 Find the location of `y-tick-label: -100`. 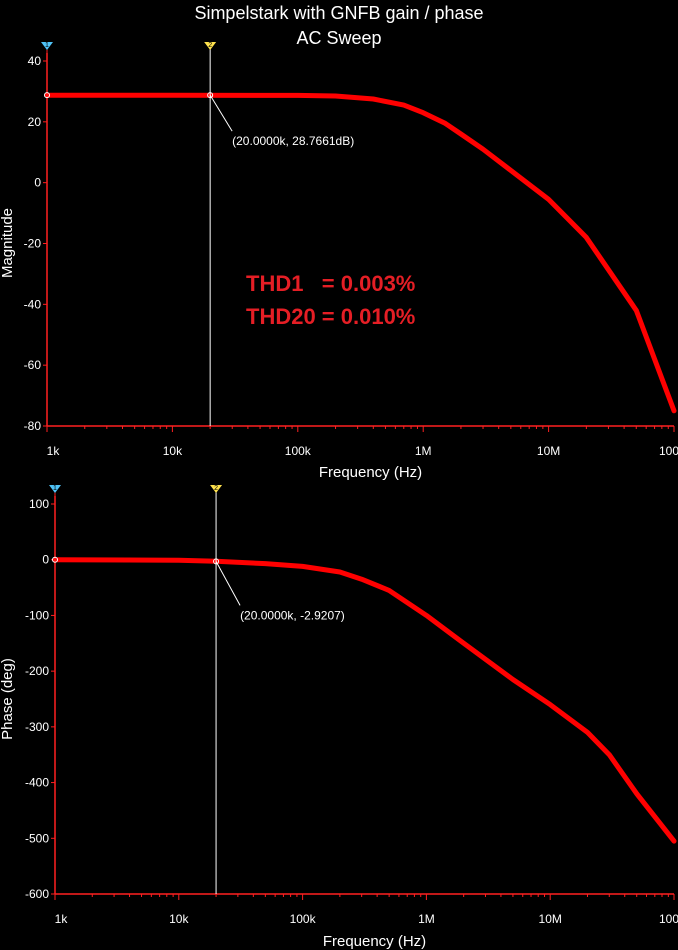

y-tick-label: -100 is located at coordinates (37, 615).